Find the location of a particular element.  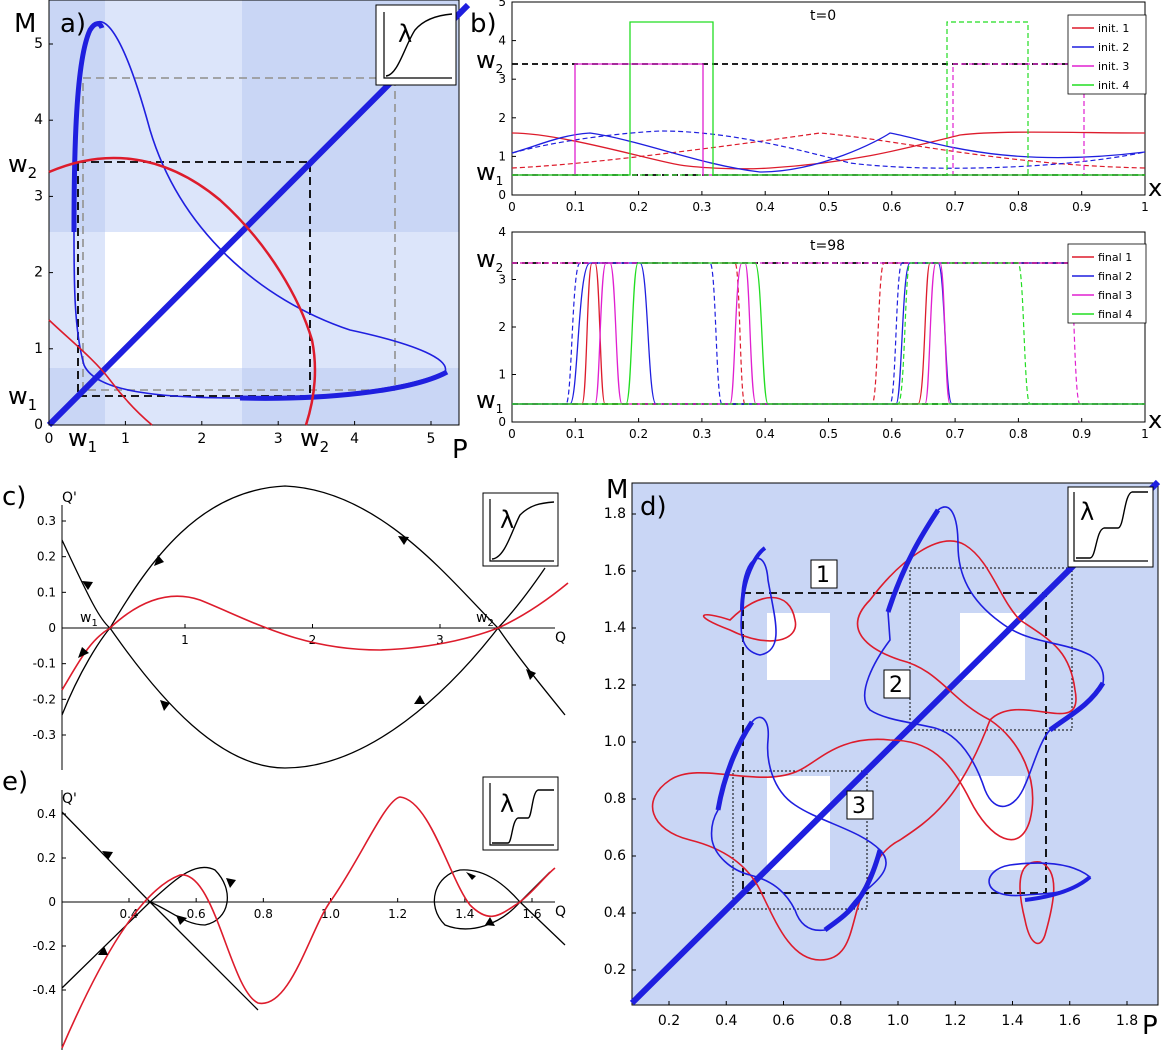

a-inset-label: λ is located at coordinates (405, 34).